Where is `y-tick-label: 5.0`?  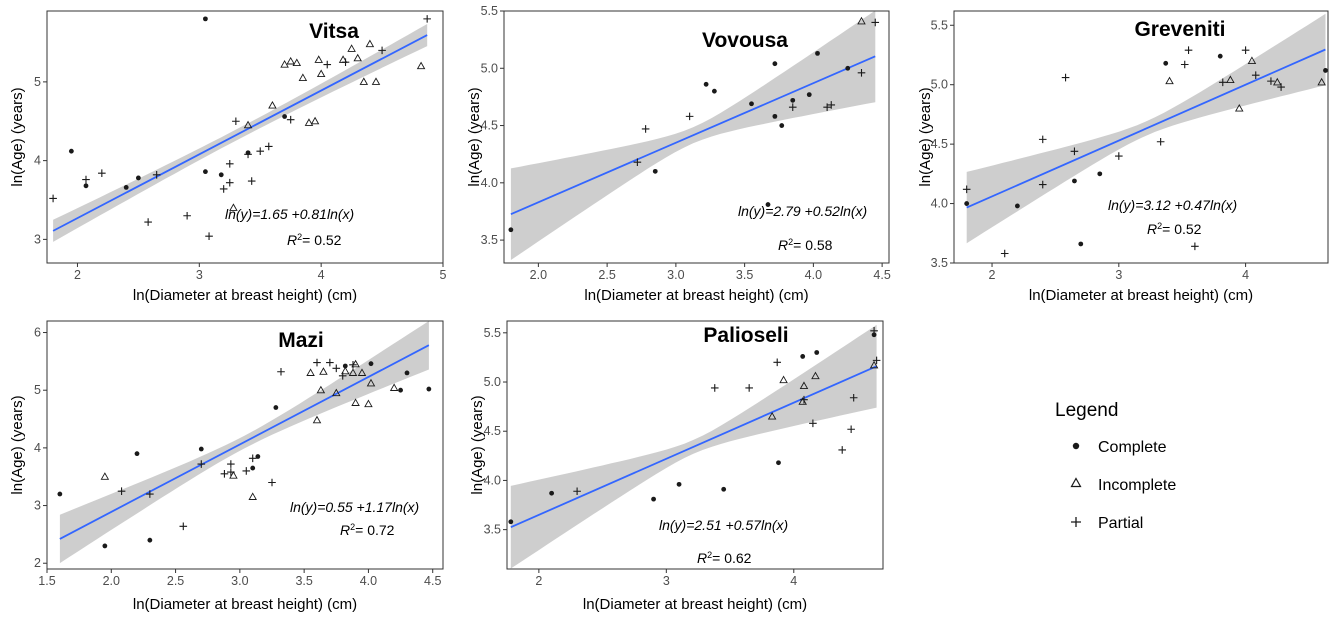
y-tick-label: 5.0 is located at coordinates (489, 68).